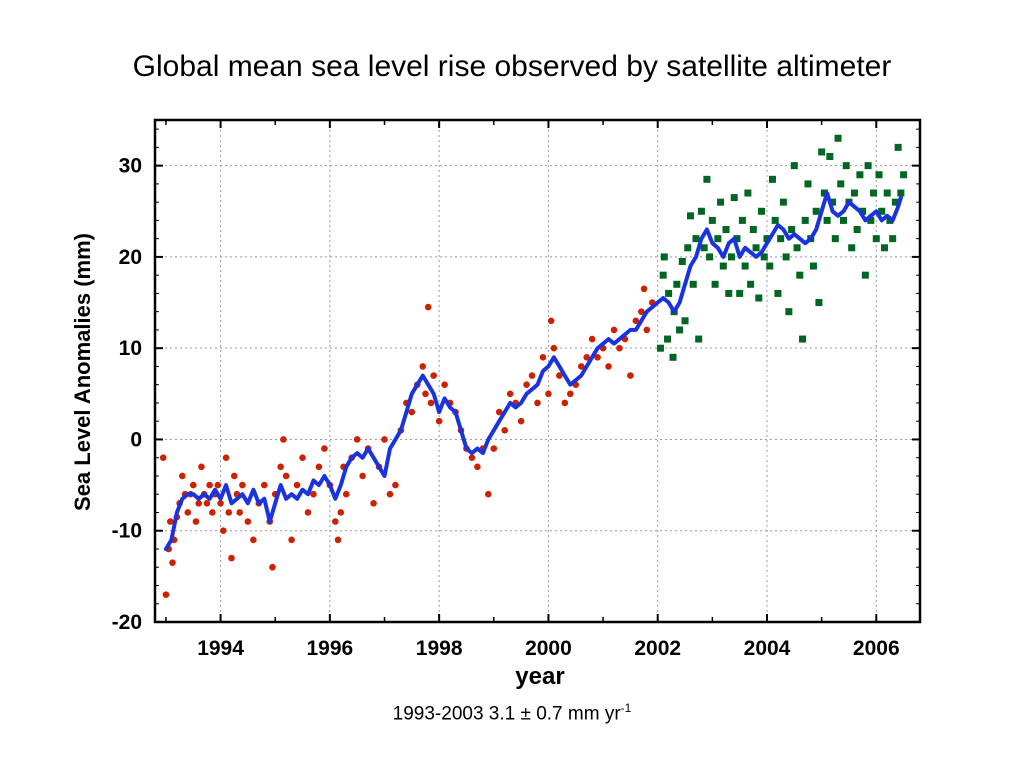 The width and height of the screenshot is (1024, 768). Describe the element at coordinates (130, 166) in the screenshot. I see `y-tick-label: 30` at that location.